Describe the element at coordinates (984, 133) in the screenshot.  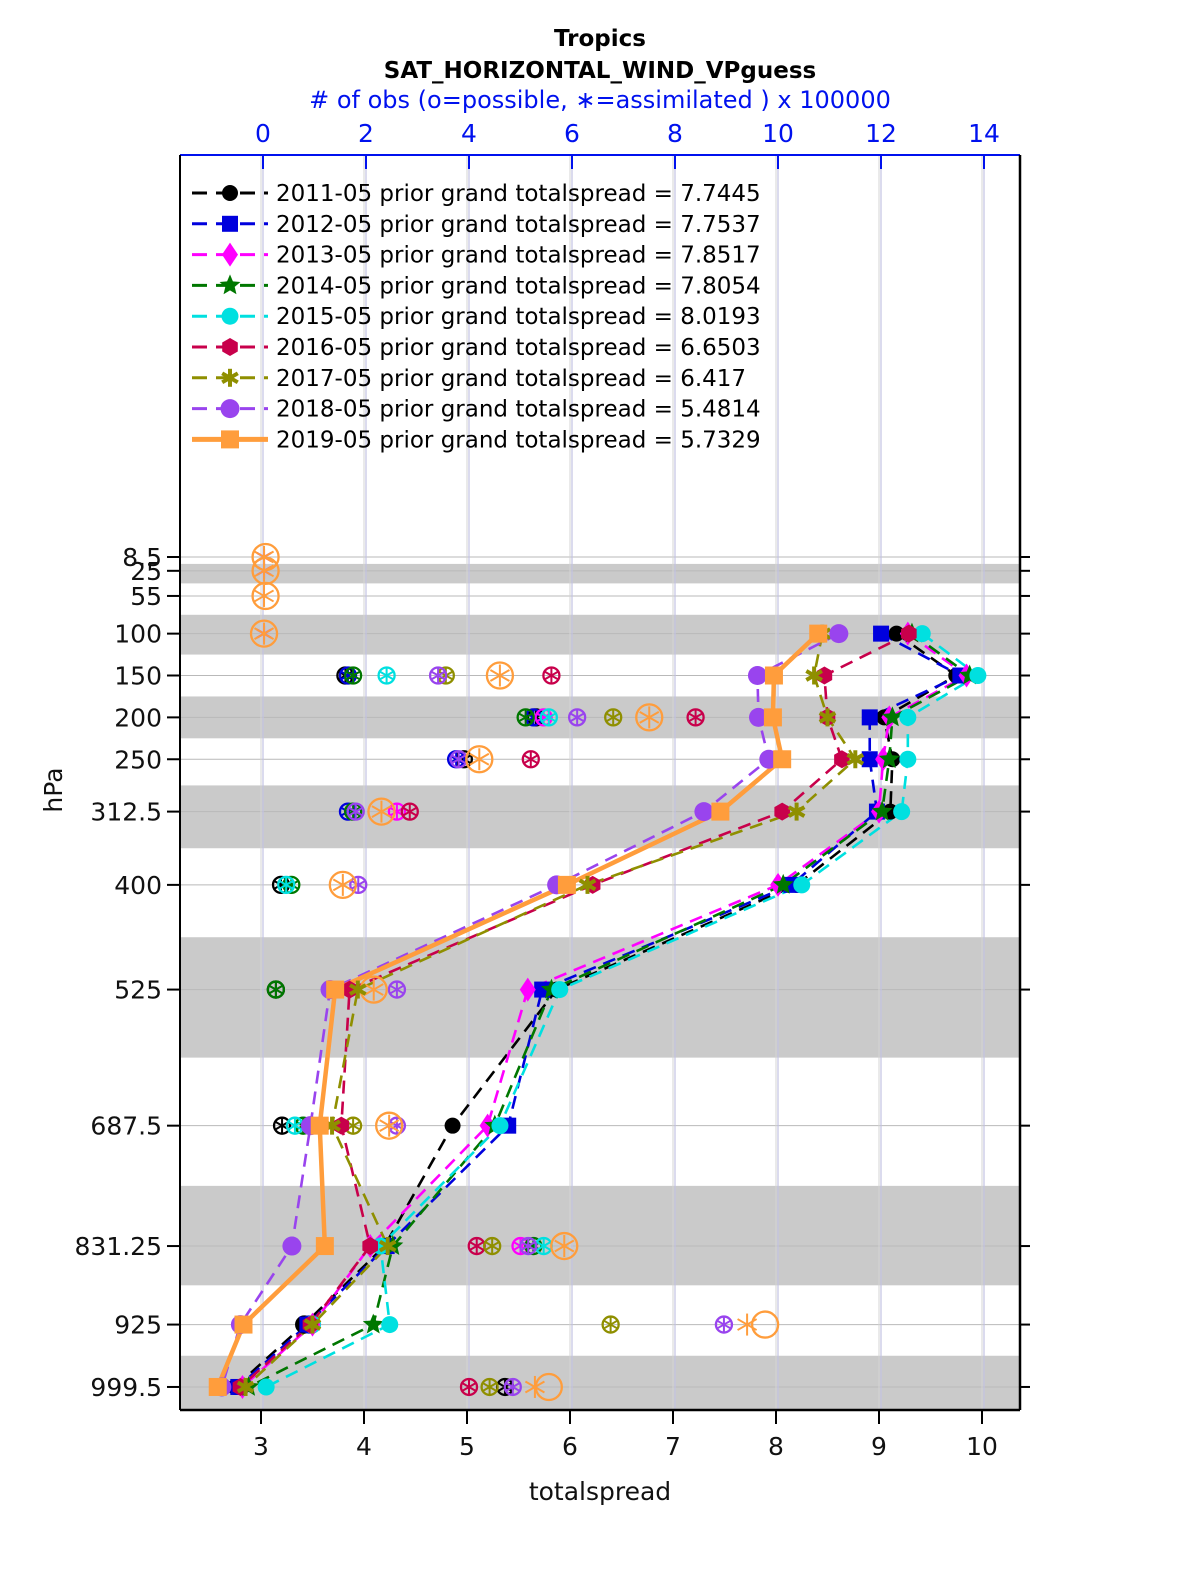
I see `top-tick-label: 14` at that location.